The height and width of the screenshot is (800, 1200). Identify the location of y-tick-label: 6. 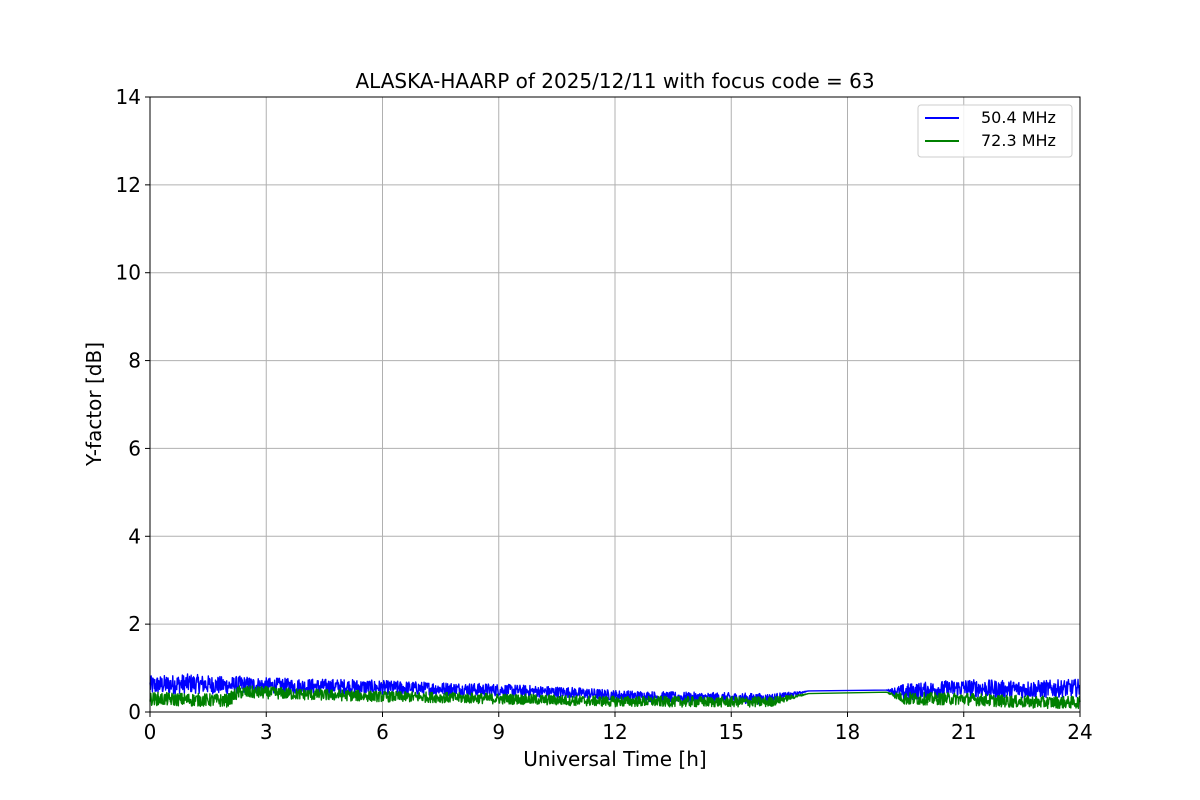
(134, 448).